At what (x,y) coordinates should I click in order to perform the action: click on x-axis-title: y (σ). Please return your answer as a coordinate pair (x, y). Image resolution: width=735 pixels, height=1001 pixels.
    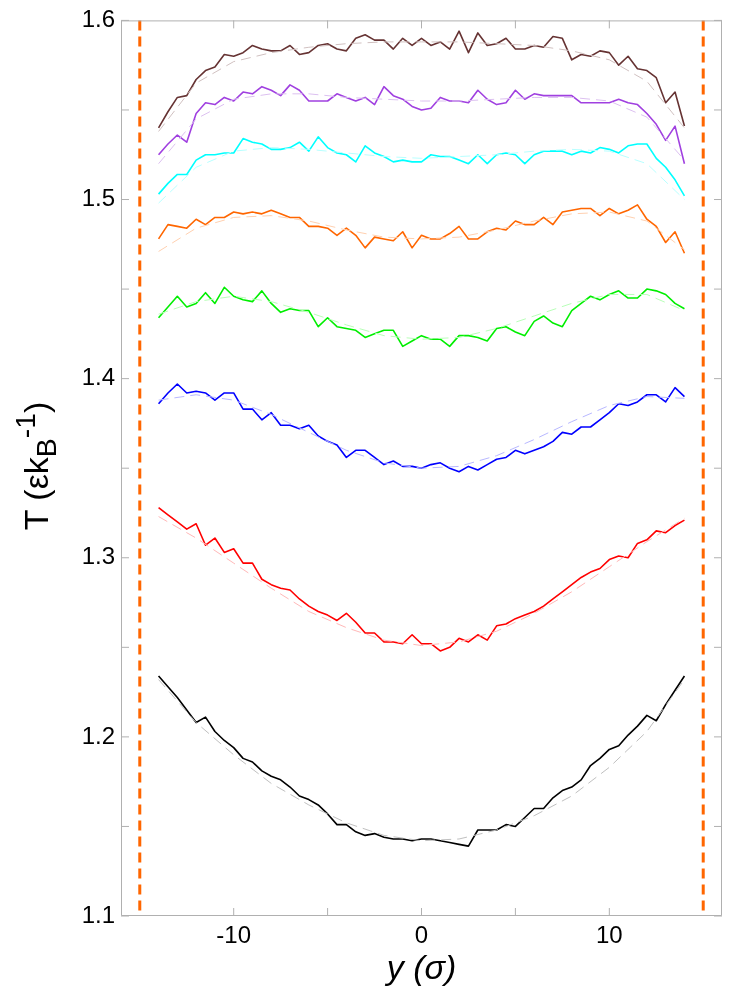
    Looking at the image, I should click on (421, 967).